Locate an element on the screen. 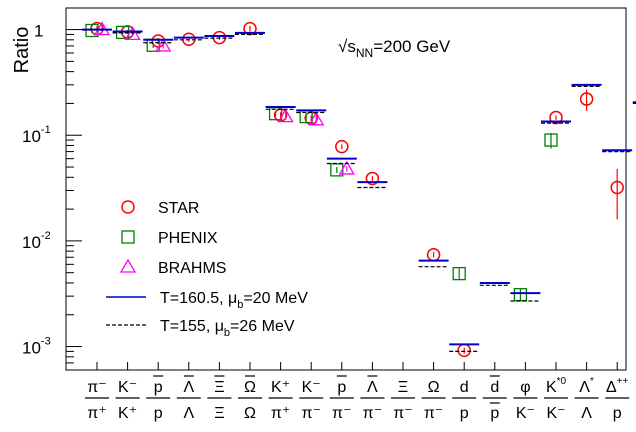  legend-label: T=160.5, μb=20 MeV is located at coordinates (234, 300).